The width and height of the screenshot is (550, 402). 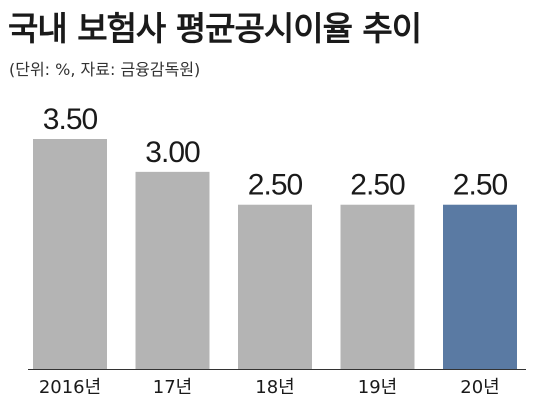 I want to click on x-tick-label-2: 18년, so click(x=274, y=387).